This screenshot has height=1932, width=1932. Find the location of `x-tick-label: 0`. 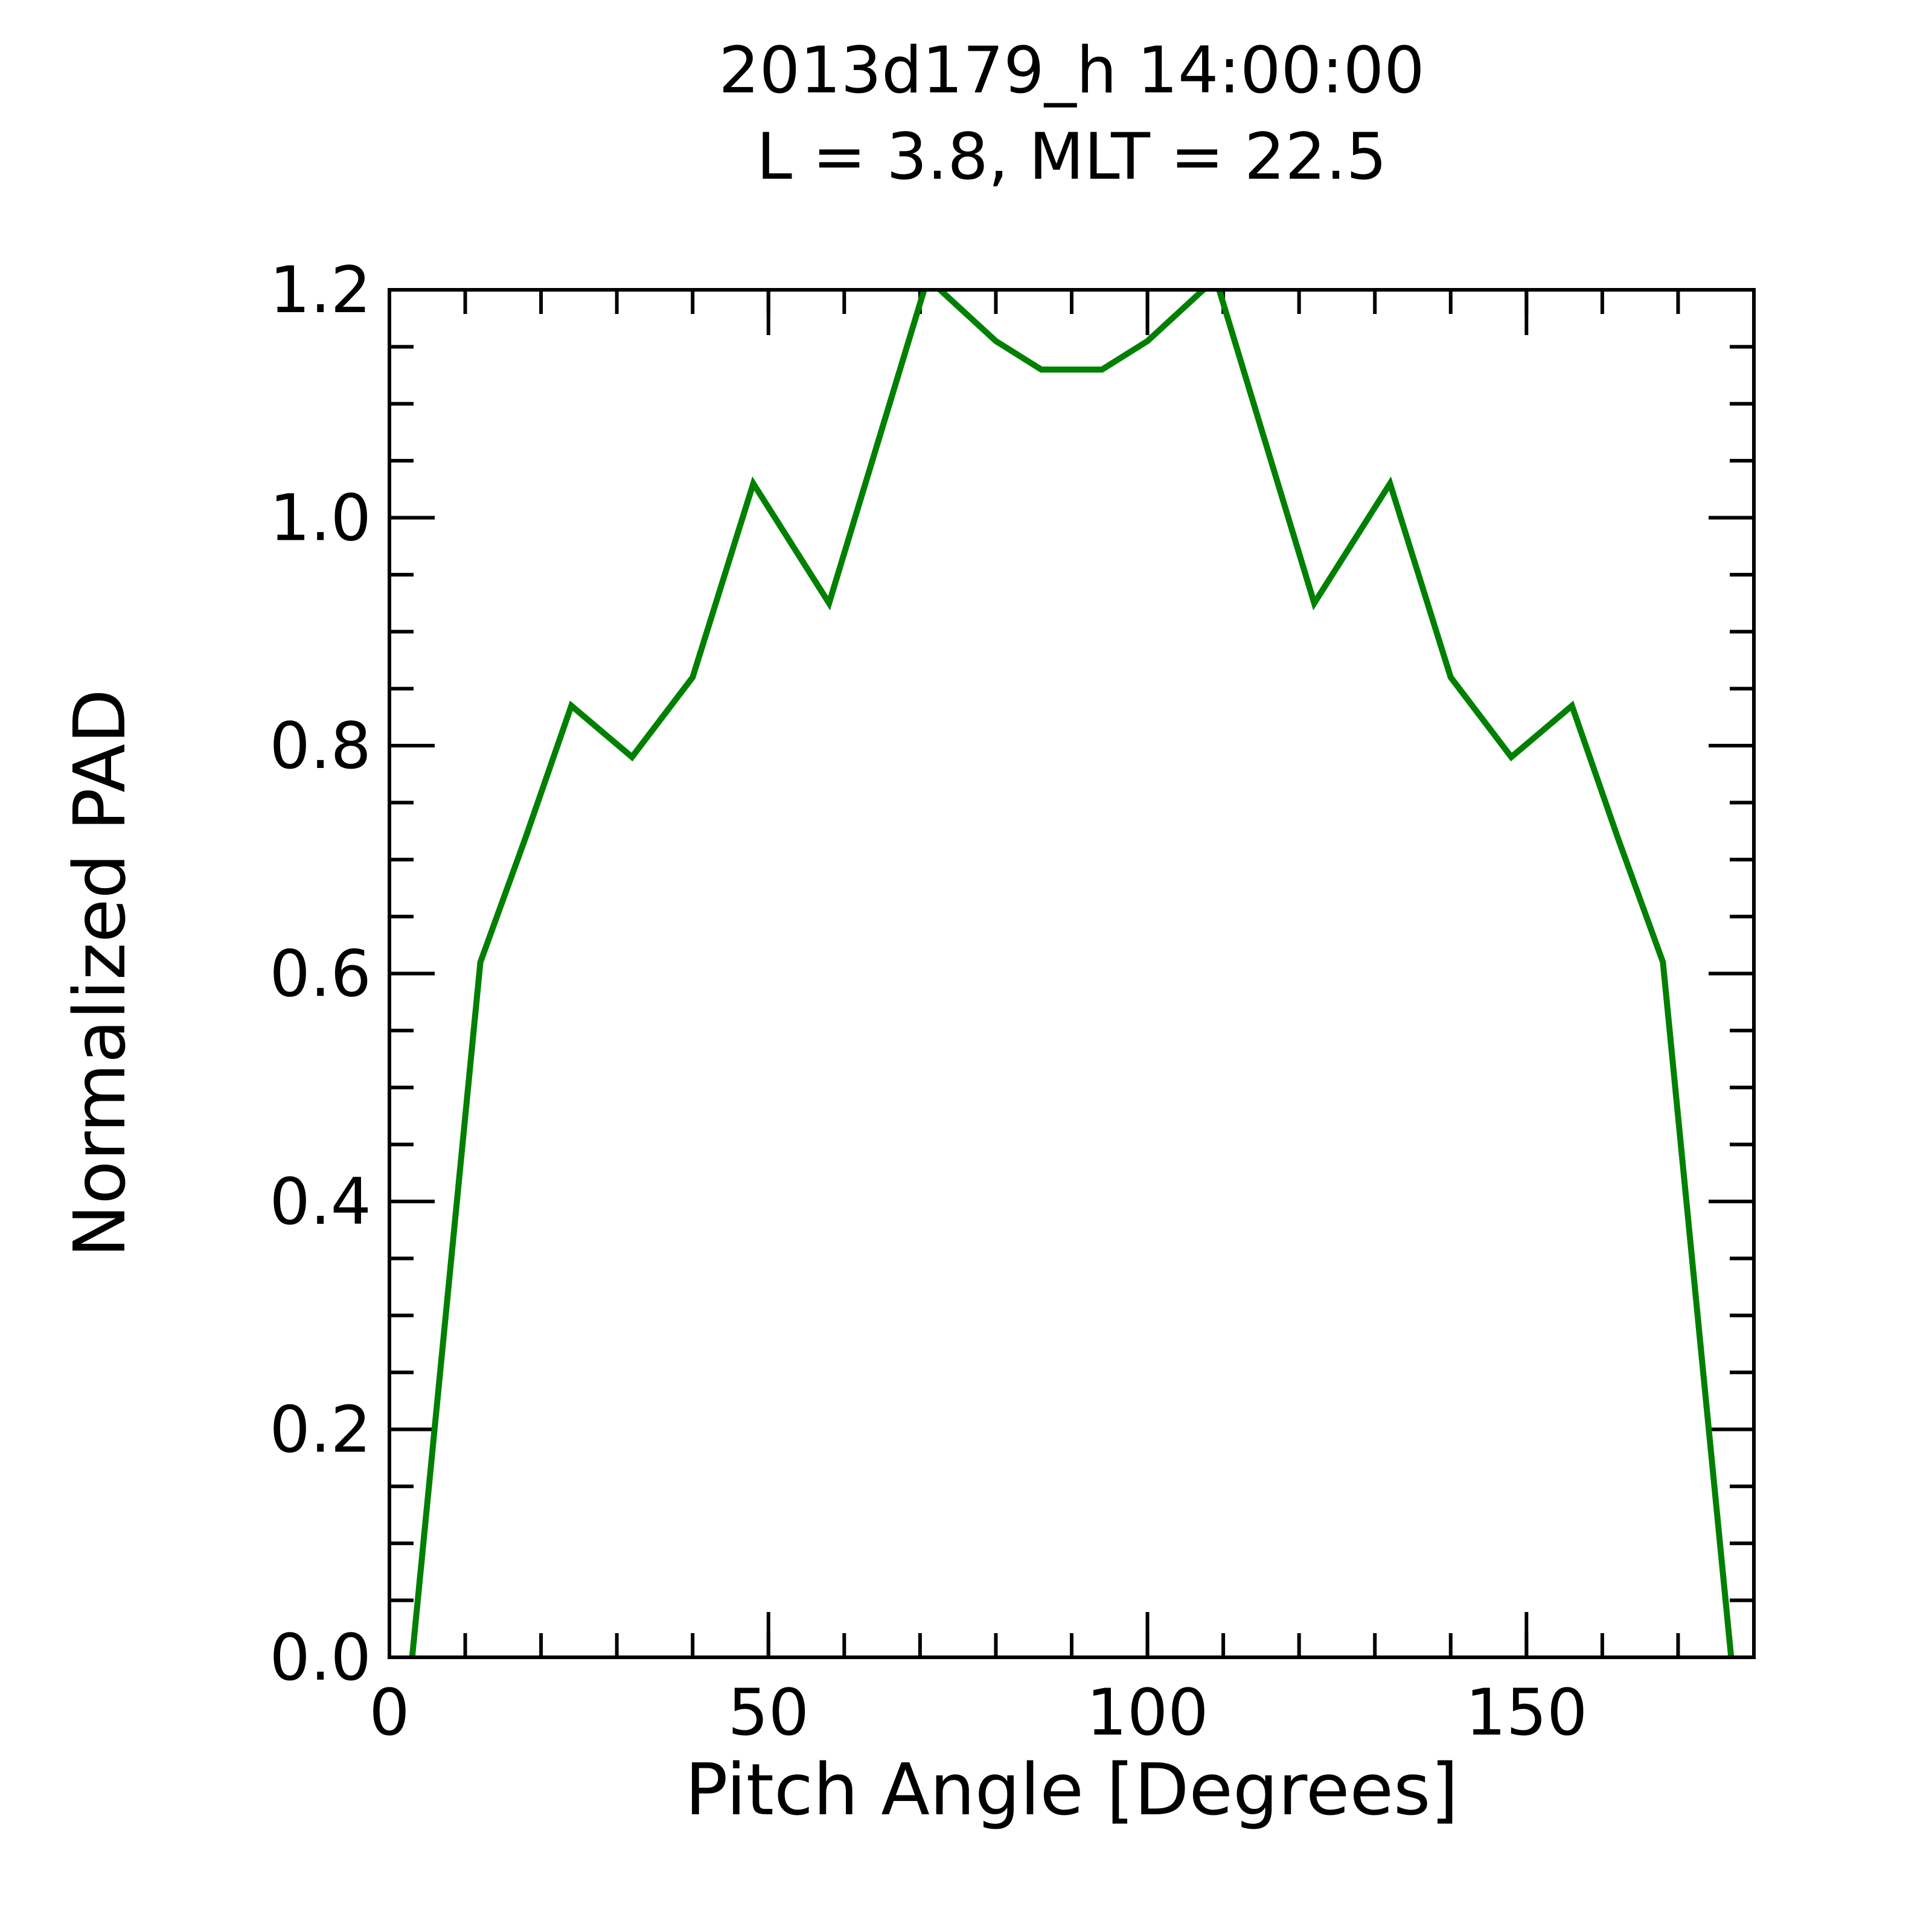

x-tick-label: 0 is located at coordinates (389, 1712).